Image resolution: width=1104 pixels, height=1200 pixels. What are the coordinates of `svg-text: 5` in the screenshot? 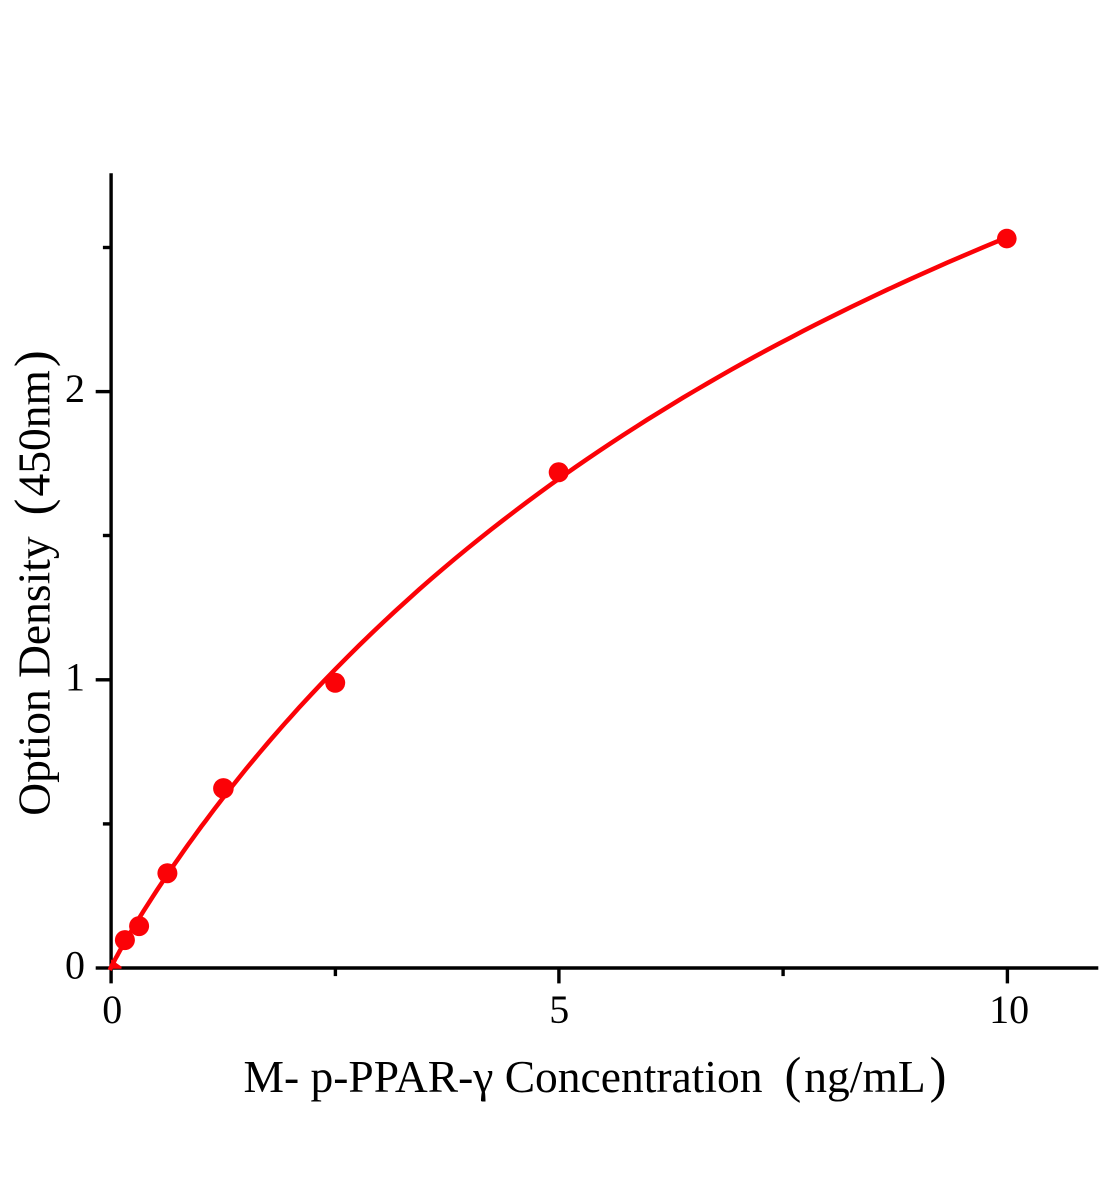 It's located at (559, 1009).